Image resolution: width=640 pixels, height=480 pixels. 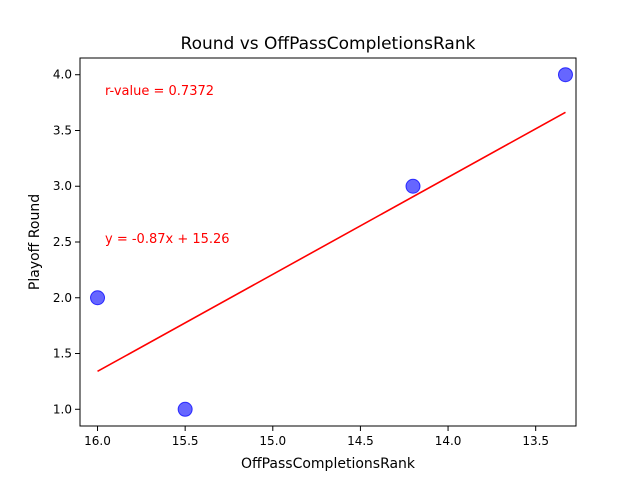 I want to click on y-tick-label: 2.5, so click(x=62, y=242).